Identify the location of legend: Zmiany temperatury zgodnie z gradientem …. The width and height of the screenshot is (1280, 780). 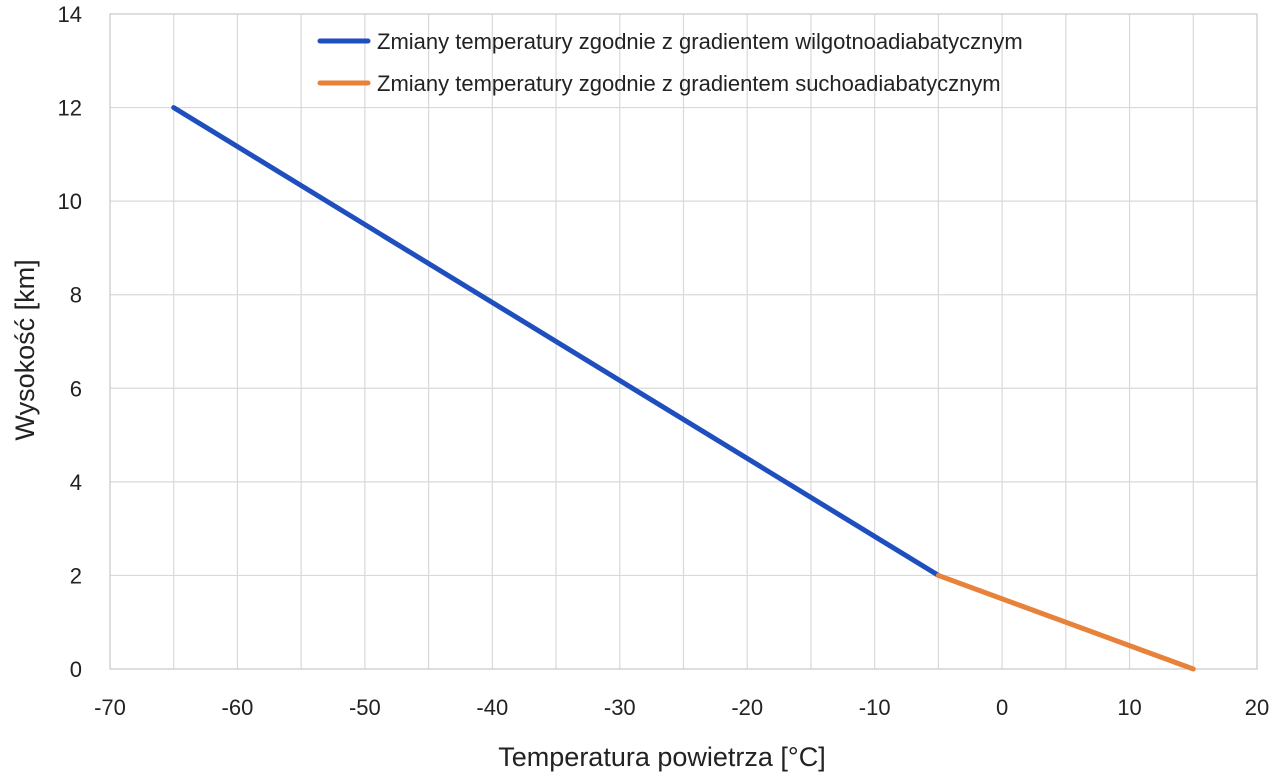
(670, 62).